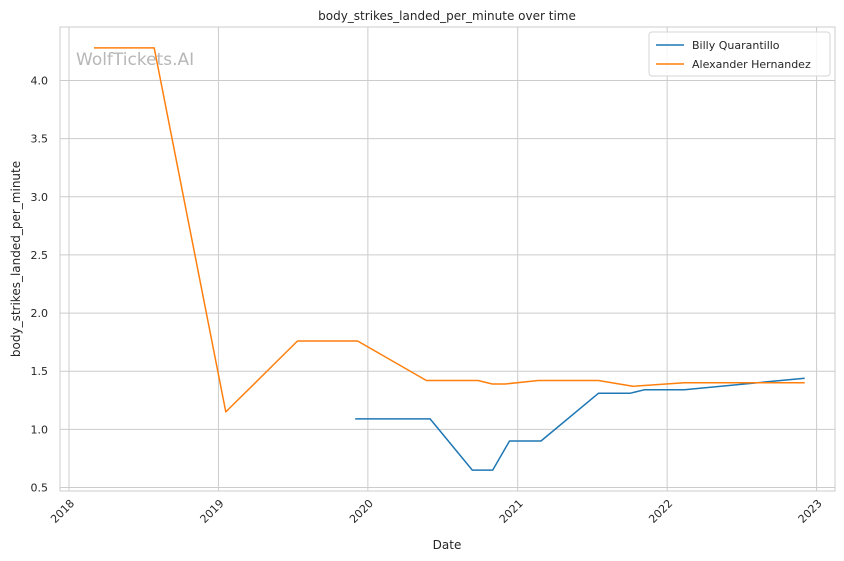  I want to click on x-tick-label: 2021, so click(511, 511).